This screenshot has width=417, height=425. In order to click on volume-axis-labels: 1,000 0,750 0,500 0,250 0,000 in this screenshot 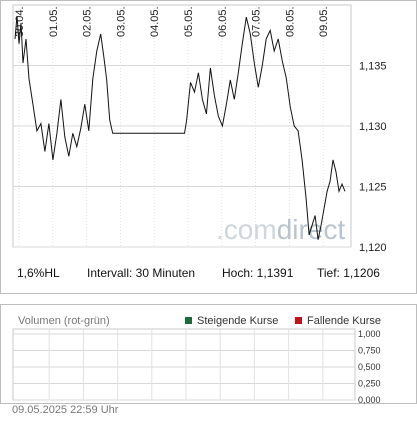, I will do `click(369, 367)`.